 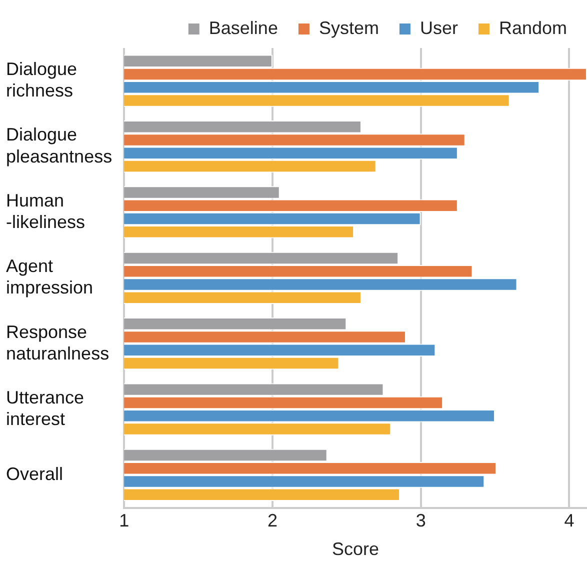 What do you see at coordinates (348, 28) in the screenshot?
I see `legend-label: System` at bounding box center [348, 28].